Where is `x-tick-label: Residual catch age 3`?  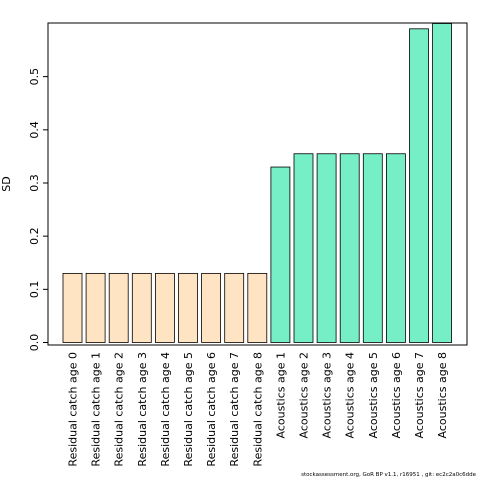
x-tick-label: Residual catch age 3 is located at coordinates (142, 409).